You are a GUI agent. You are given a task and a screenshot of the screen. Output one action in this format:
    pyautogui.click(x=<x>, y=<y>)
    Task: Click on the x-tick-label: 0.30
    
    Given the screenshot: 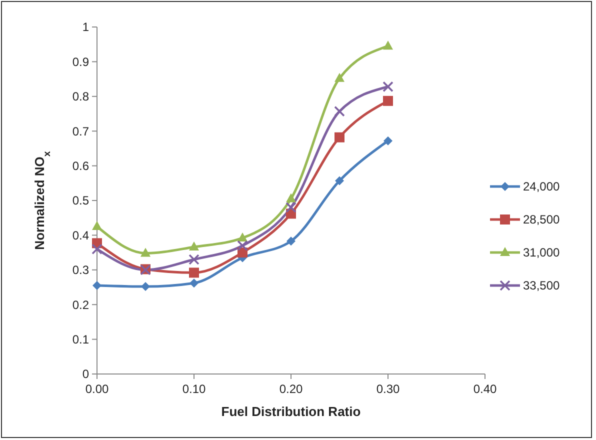 What is the action you would take?
    pyautogui.click(x=388, y=389)
    